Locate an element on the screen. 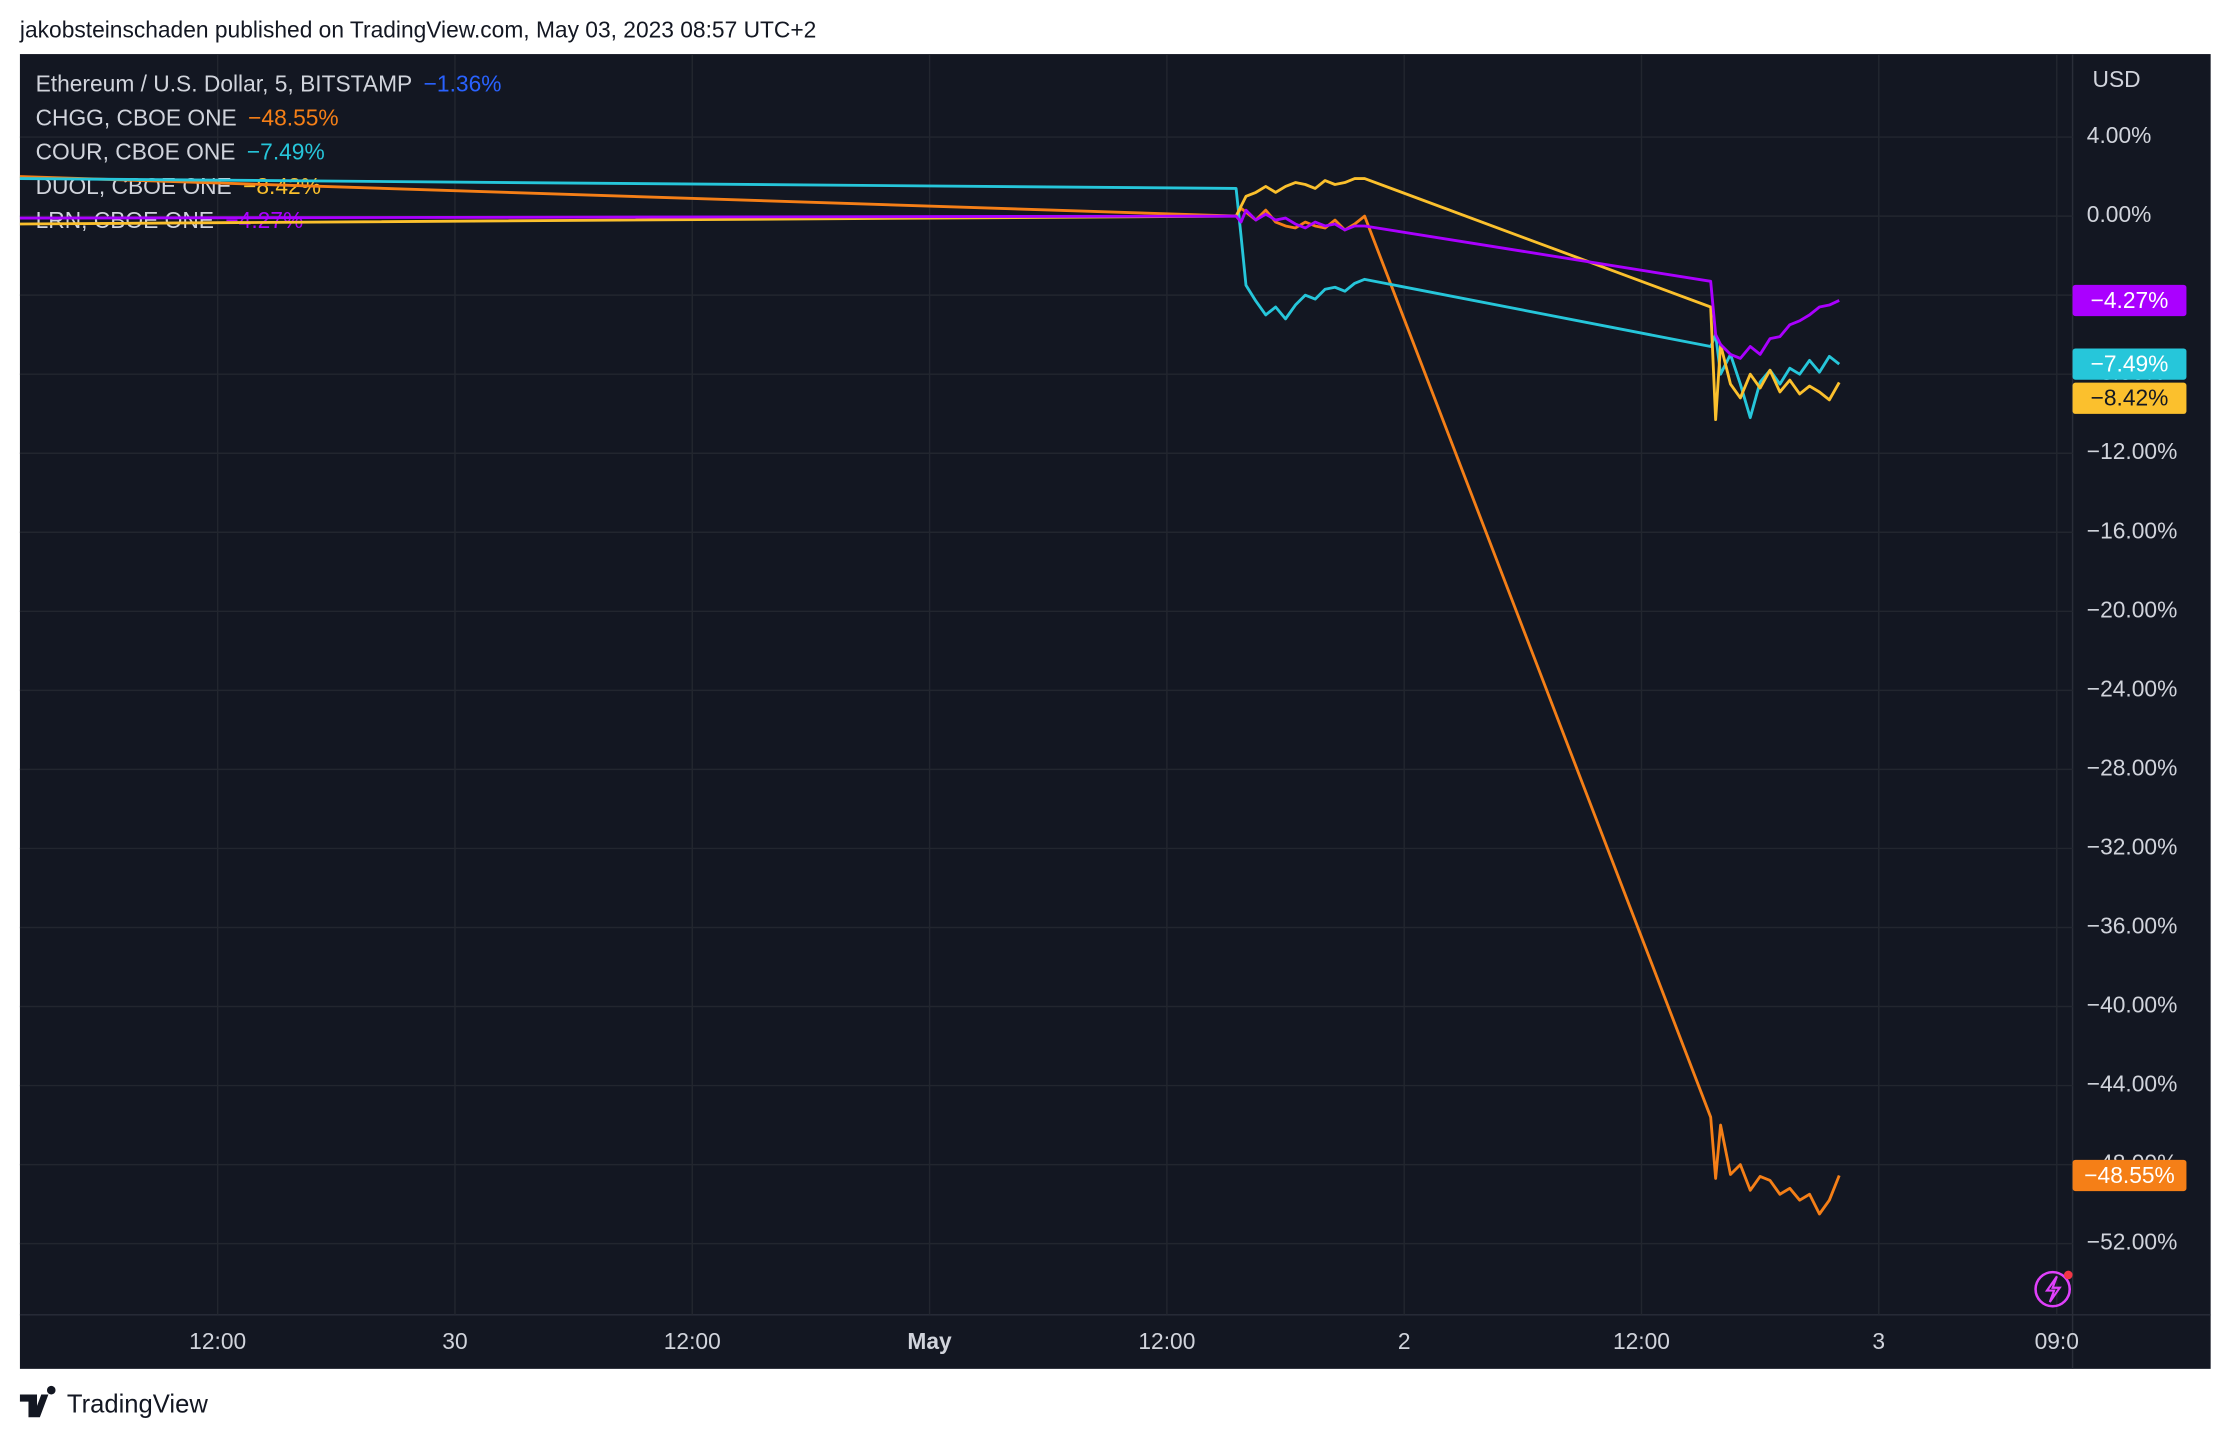  legend-name: COUR, CBOE ONE is located at coordinates (136, 152).